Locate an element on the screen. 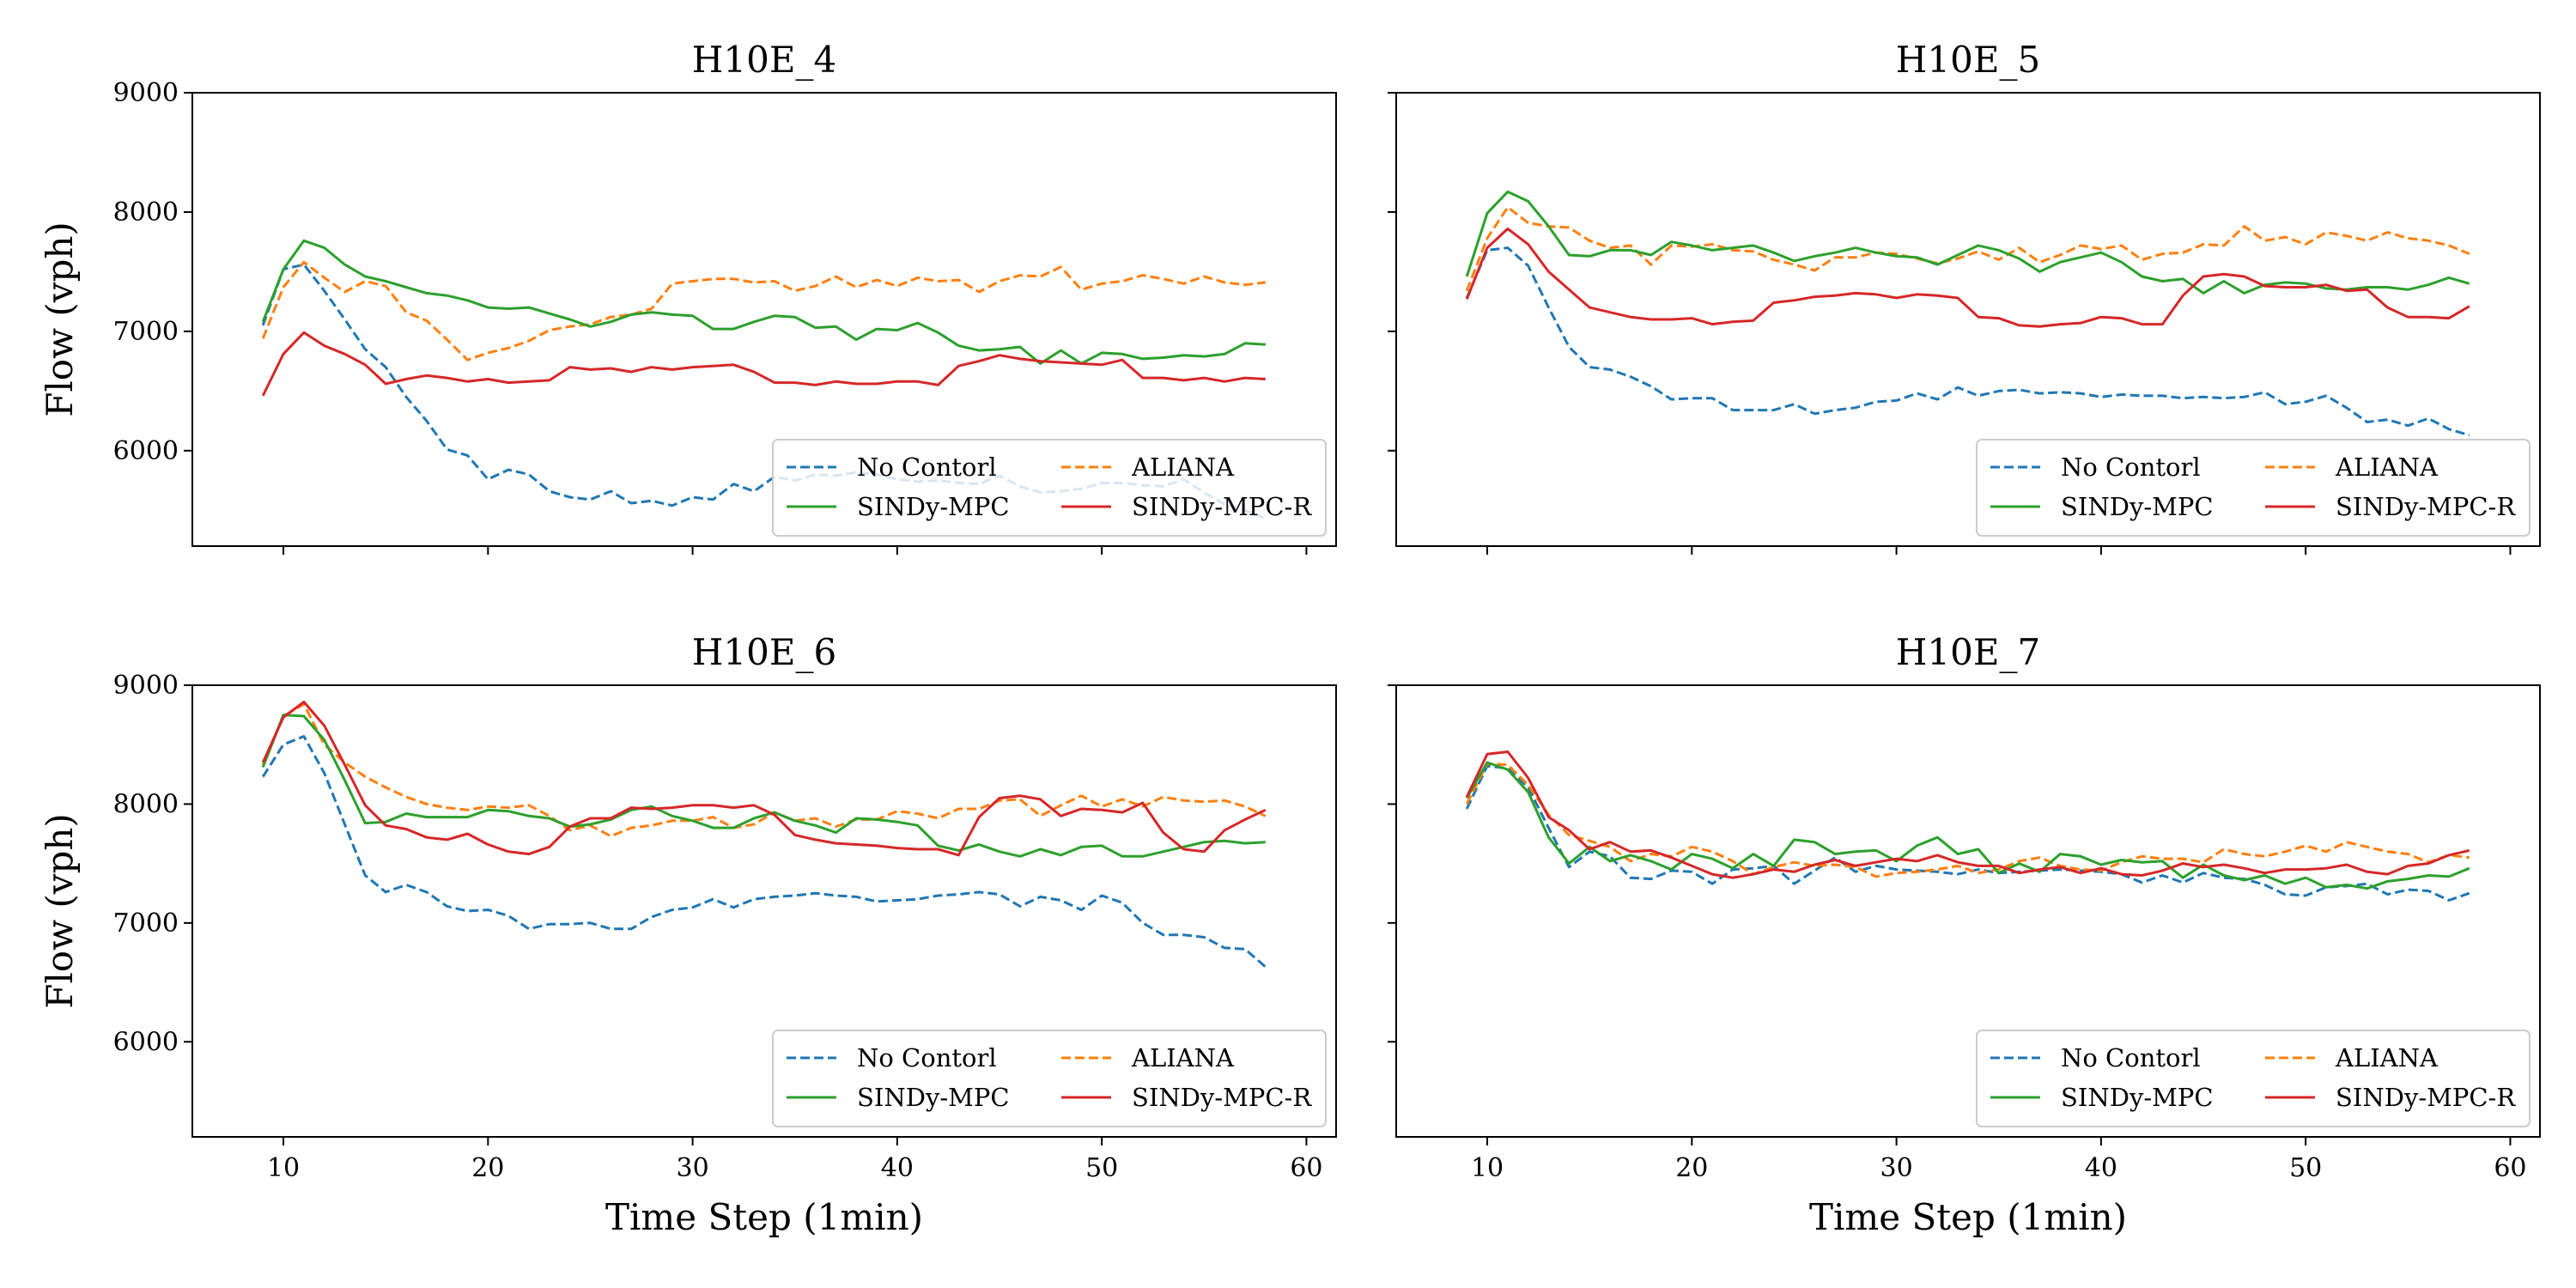  panel-title: H10E_4 is located at coordinates (764, 60).